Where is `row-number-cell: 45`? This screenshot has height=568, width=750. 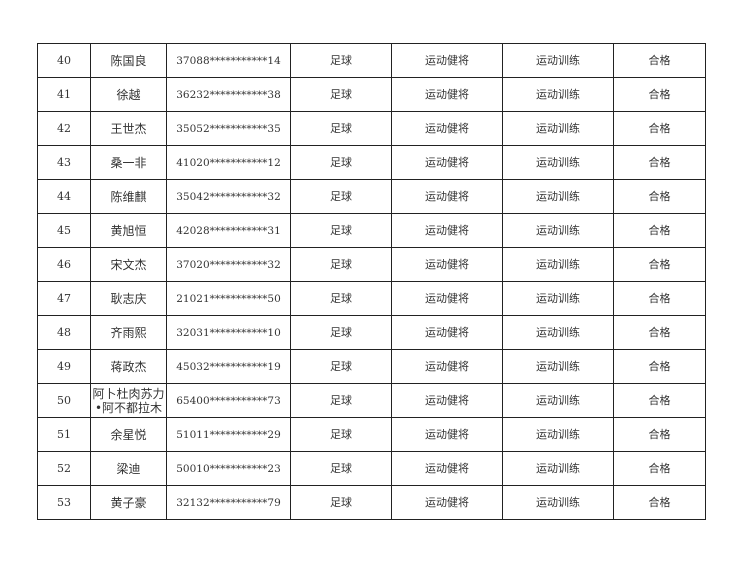
row-number-cell: 45 is located at coordinates (64, 230).